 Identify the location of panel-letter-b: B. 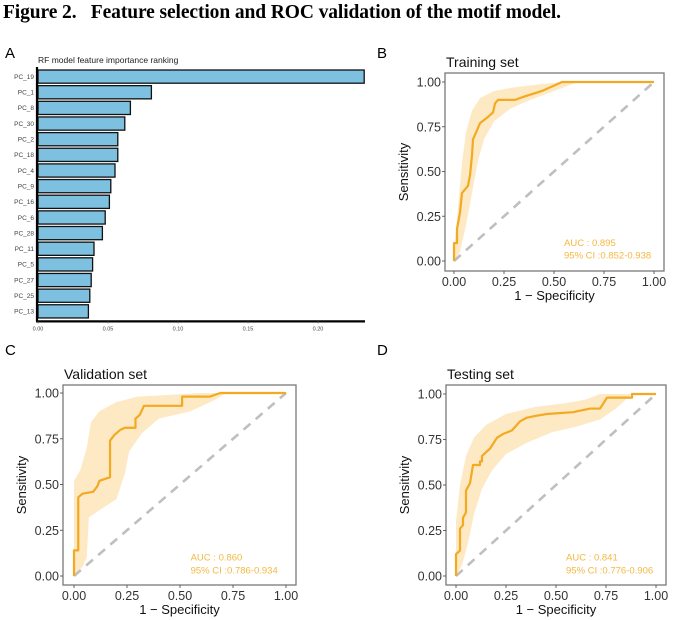
(382, 53).